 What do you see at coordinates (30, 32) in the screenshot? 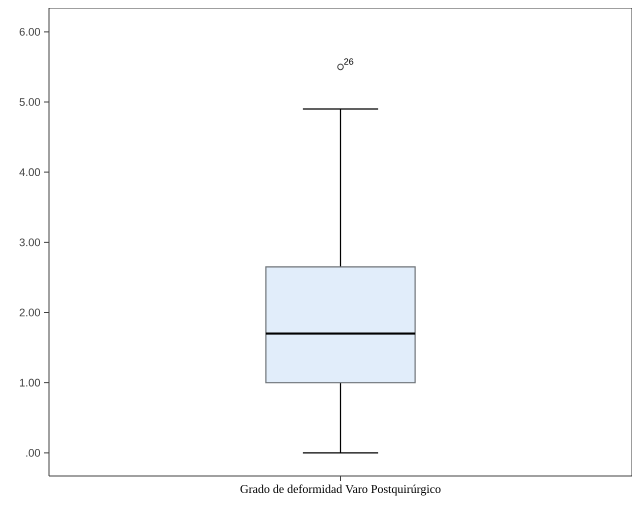
I see `y-tick-label: 6.00` at bounding box center [30, 32].